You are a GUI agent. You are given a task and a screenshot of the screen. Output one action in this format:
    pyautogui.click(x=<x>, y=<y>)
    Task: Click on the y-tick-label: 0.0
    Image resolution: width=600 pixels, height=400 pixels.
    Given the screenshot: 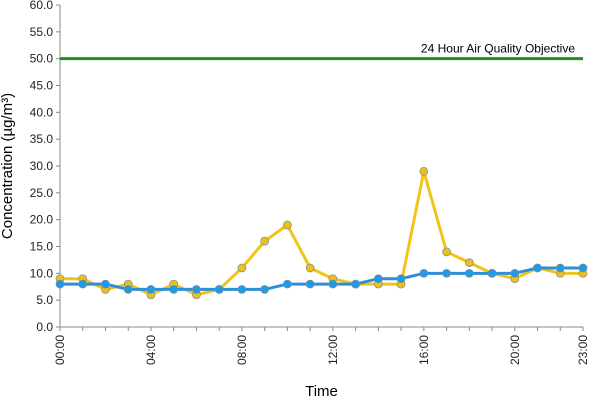 What is the action you would take?
    pyautogui.click(x=44, y=327)
    